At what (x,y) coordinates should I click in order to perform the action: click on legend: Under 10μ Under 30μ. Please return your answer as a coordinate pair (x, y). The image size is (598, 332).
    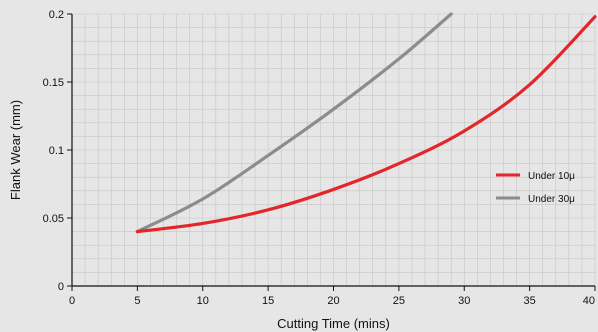
    Looking at the image, I should click on (535, 188).